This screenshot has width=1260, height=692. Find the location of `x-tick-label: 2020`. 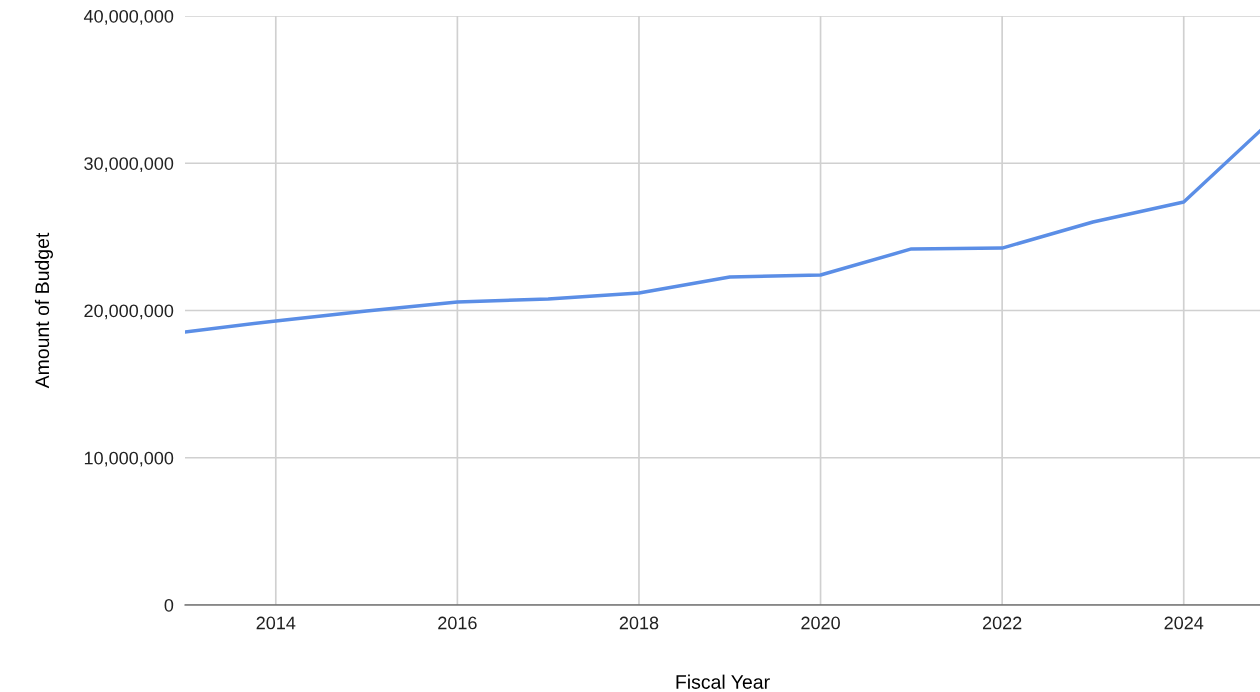

x-tick-label: 2020 is located at coordinates (820, 623).